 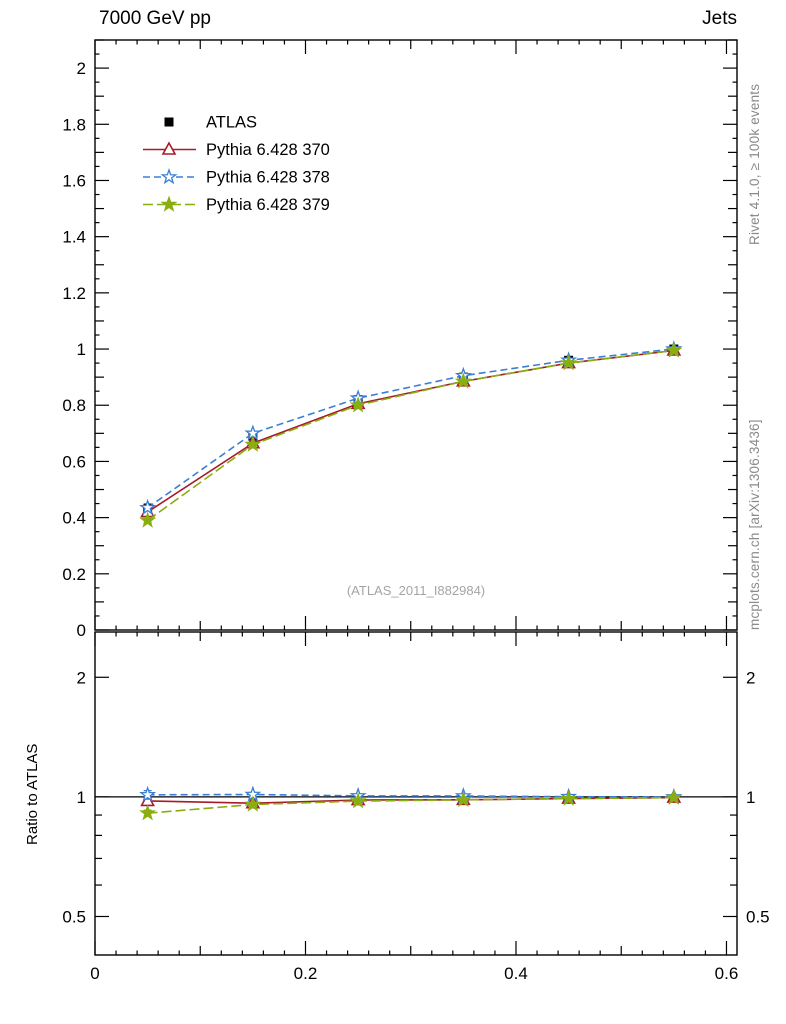 I want to click on main-y-tick-label: 1.4, so click(x=74, y=237).